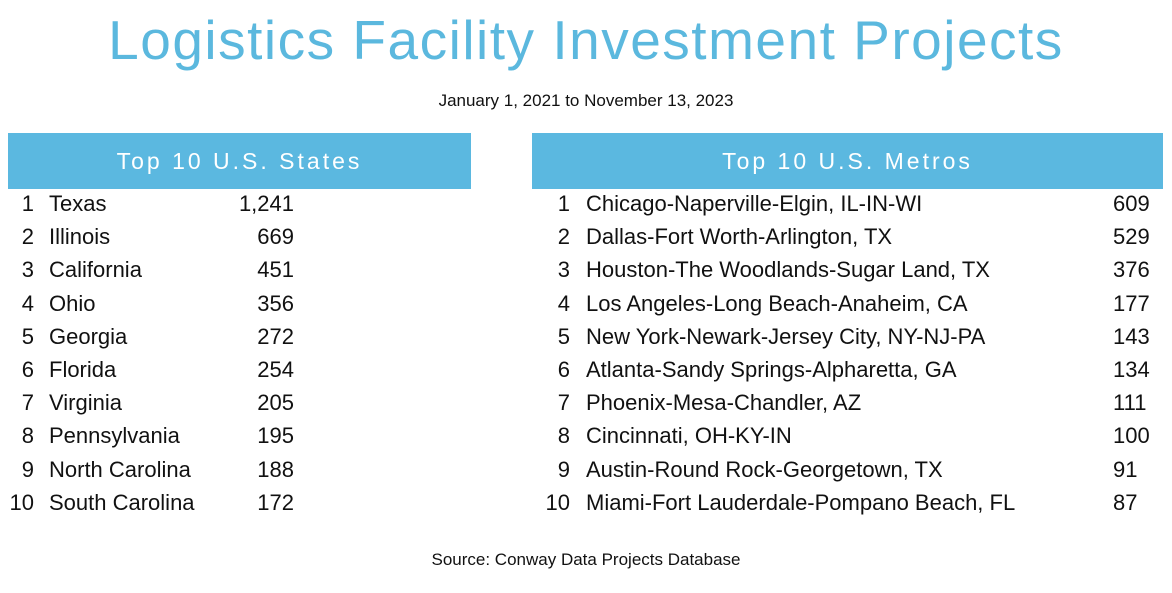 The image size is (1172, 593). Describe the element at coordinates (1131, 237) in the screenshot. I see `metros-row-value: 529` at that location.